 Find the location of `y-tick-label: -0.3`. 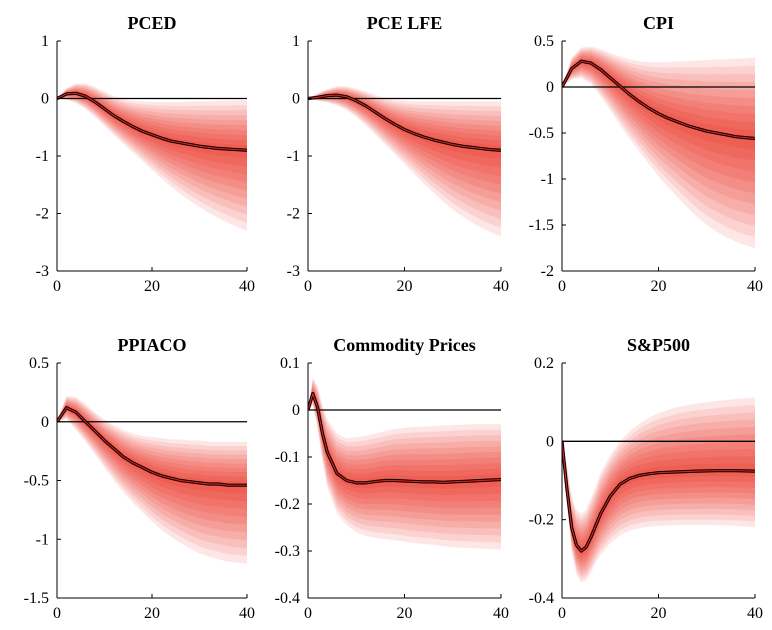

y-tick-label: -0.3 is located at coordinates (287, 551).